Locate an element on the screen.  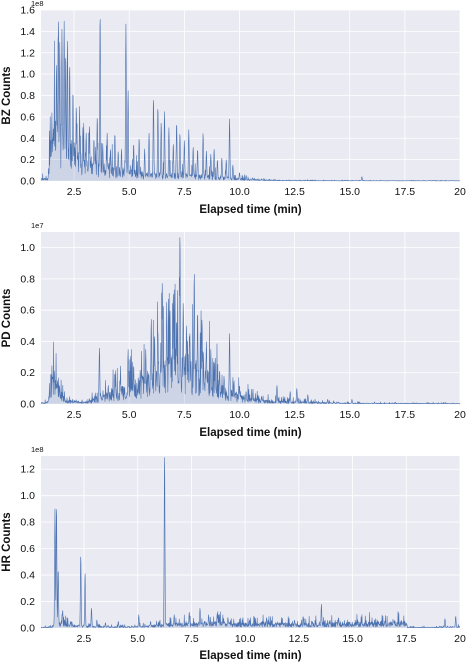
y-axis-label: BZ Counts is located at coordinates (7, 95).